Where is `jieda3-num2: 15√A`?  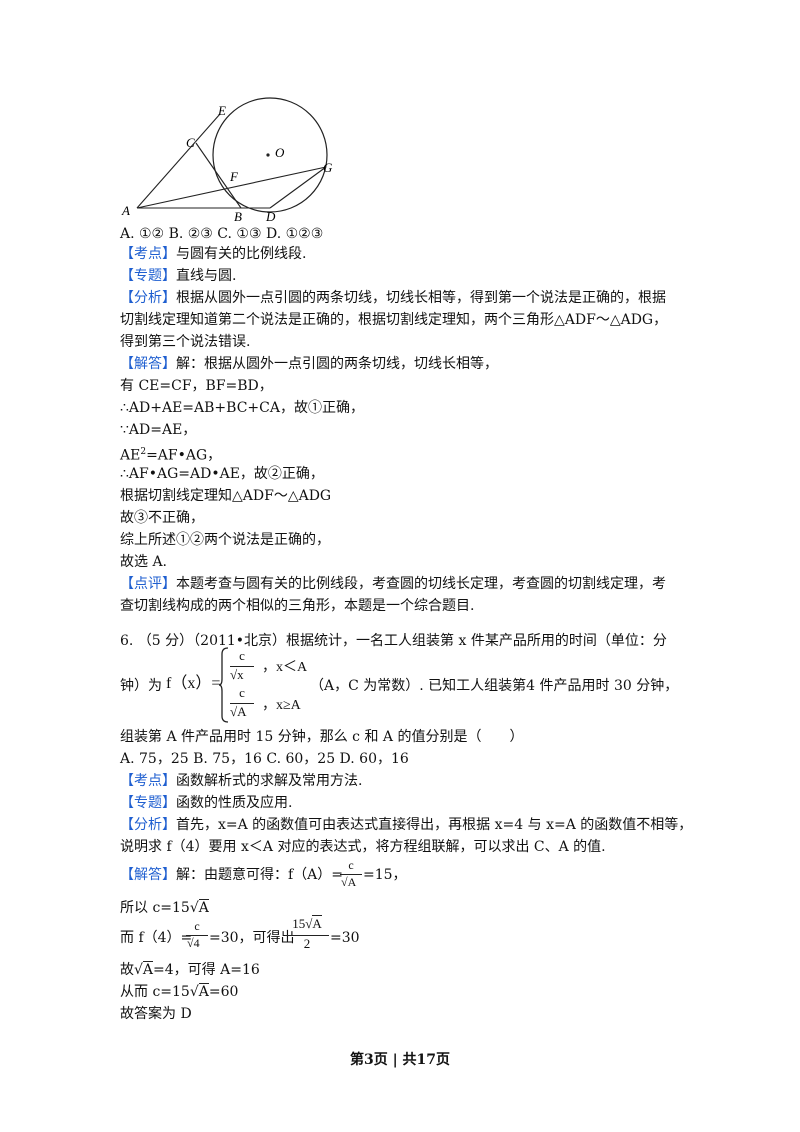 jieda3-num2: 15√A is located at coordinates (307, 923).